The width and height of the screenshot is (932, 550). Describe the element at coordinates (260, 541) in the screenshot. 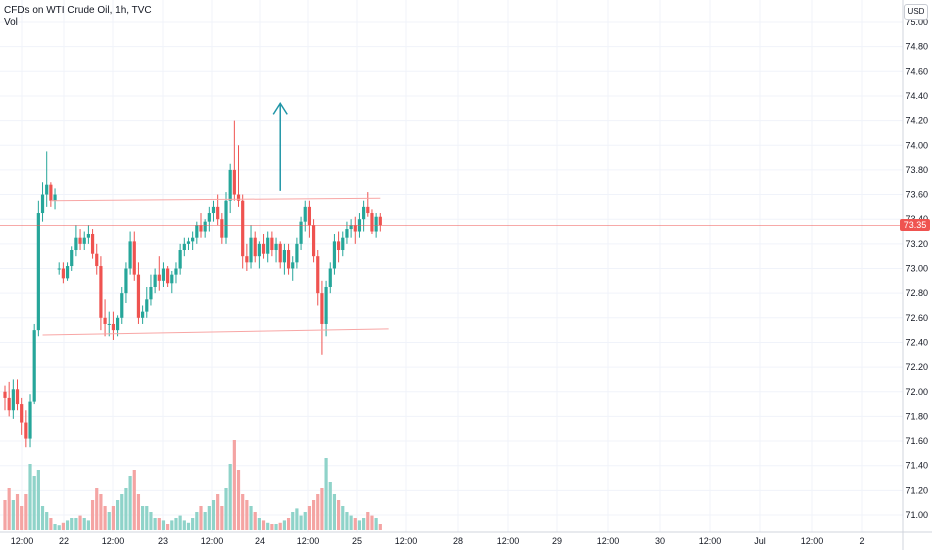

I see `time-tick-label: 24` at that location.